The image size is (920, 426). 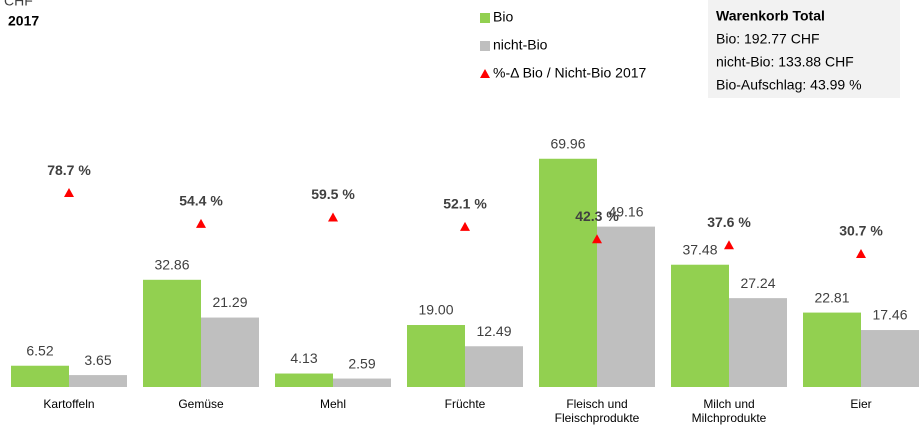 What do you see at coordinates (567, 143) in the screenshot?
I see `data-label: 69.96` at bounding box center [567, 143].